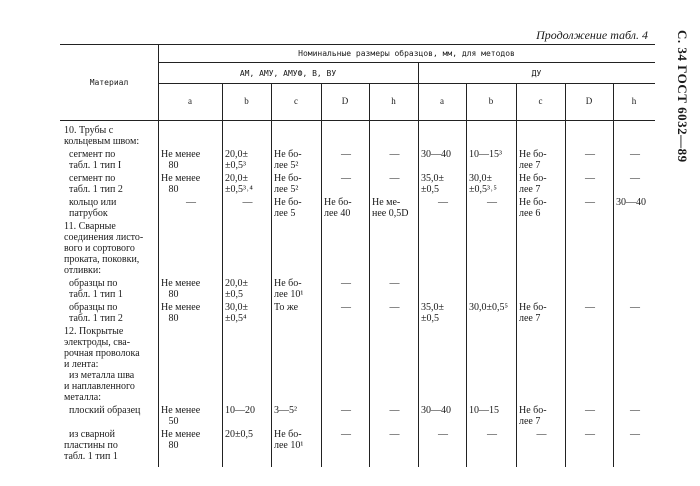  What do you see at coordinates (96, 184) in the screenshot?
I see `row-material: сегмент по табл. 1 тип 2` at bounding box center [96, 184].